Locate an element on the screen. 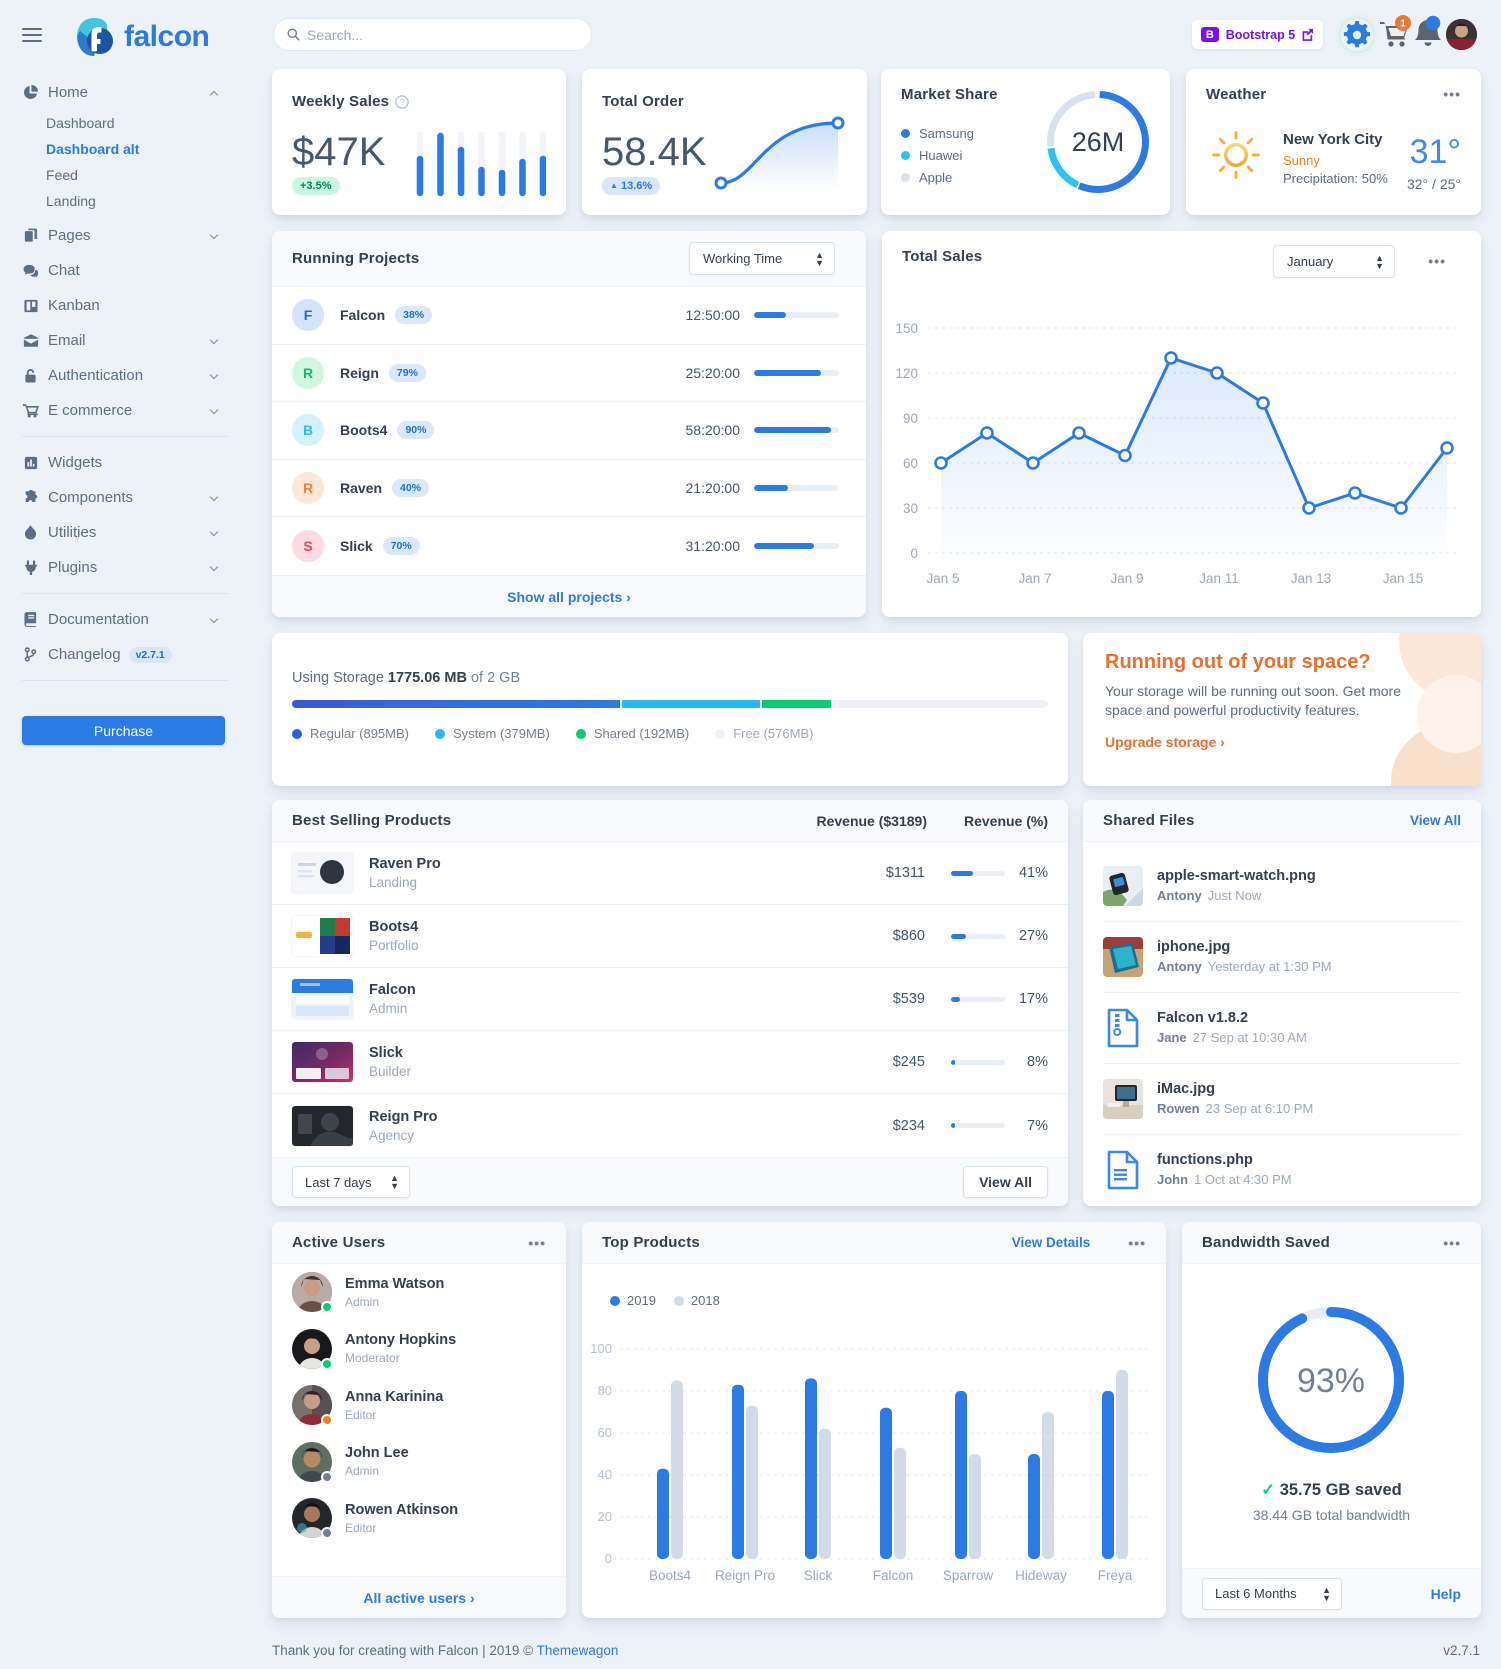 This screenshot has width=1501, height=1669. svg-text: Jan 11 is located at coordinates (1219, 578).